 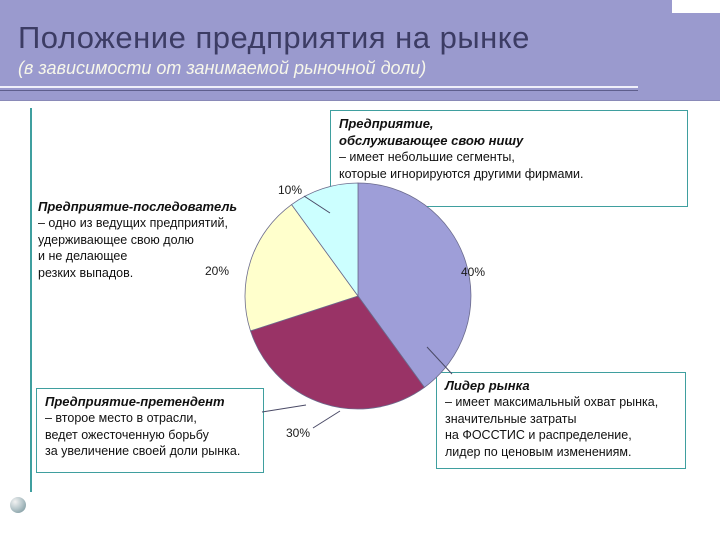 What do you see at coordinates (439, 360) in the screenshot?
I see `leader-line-leader` at bounding box center [439, 360].